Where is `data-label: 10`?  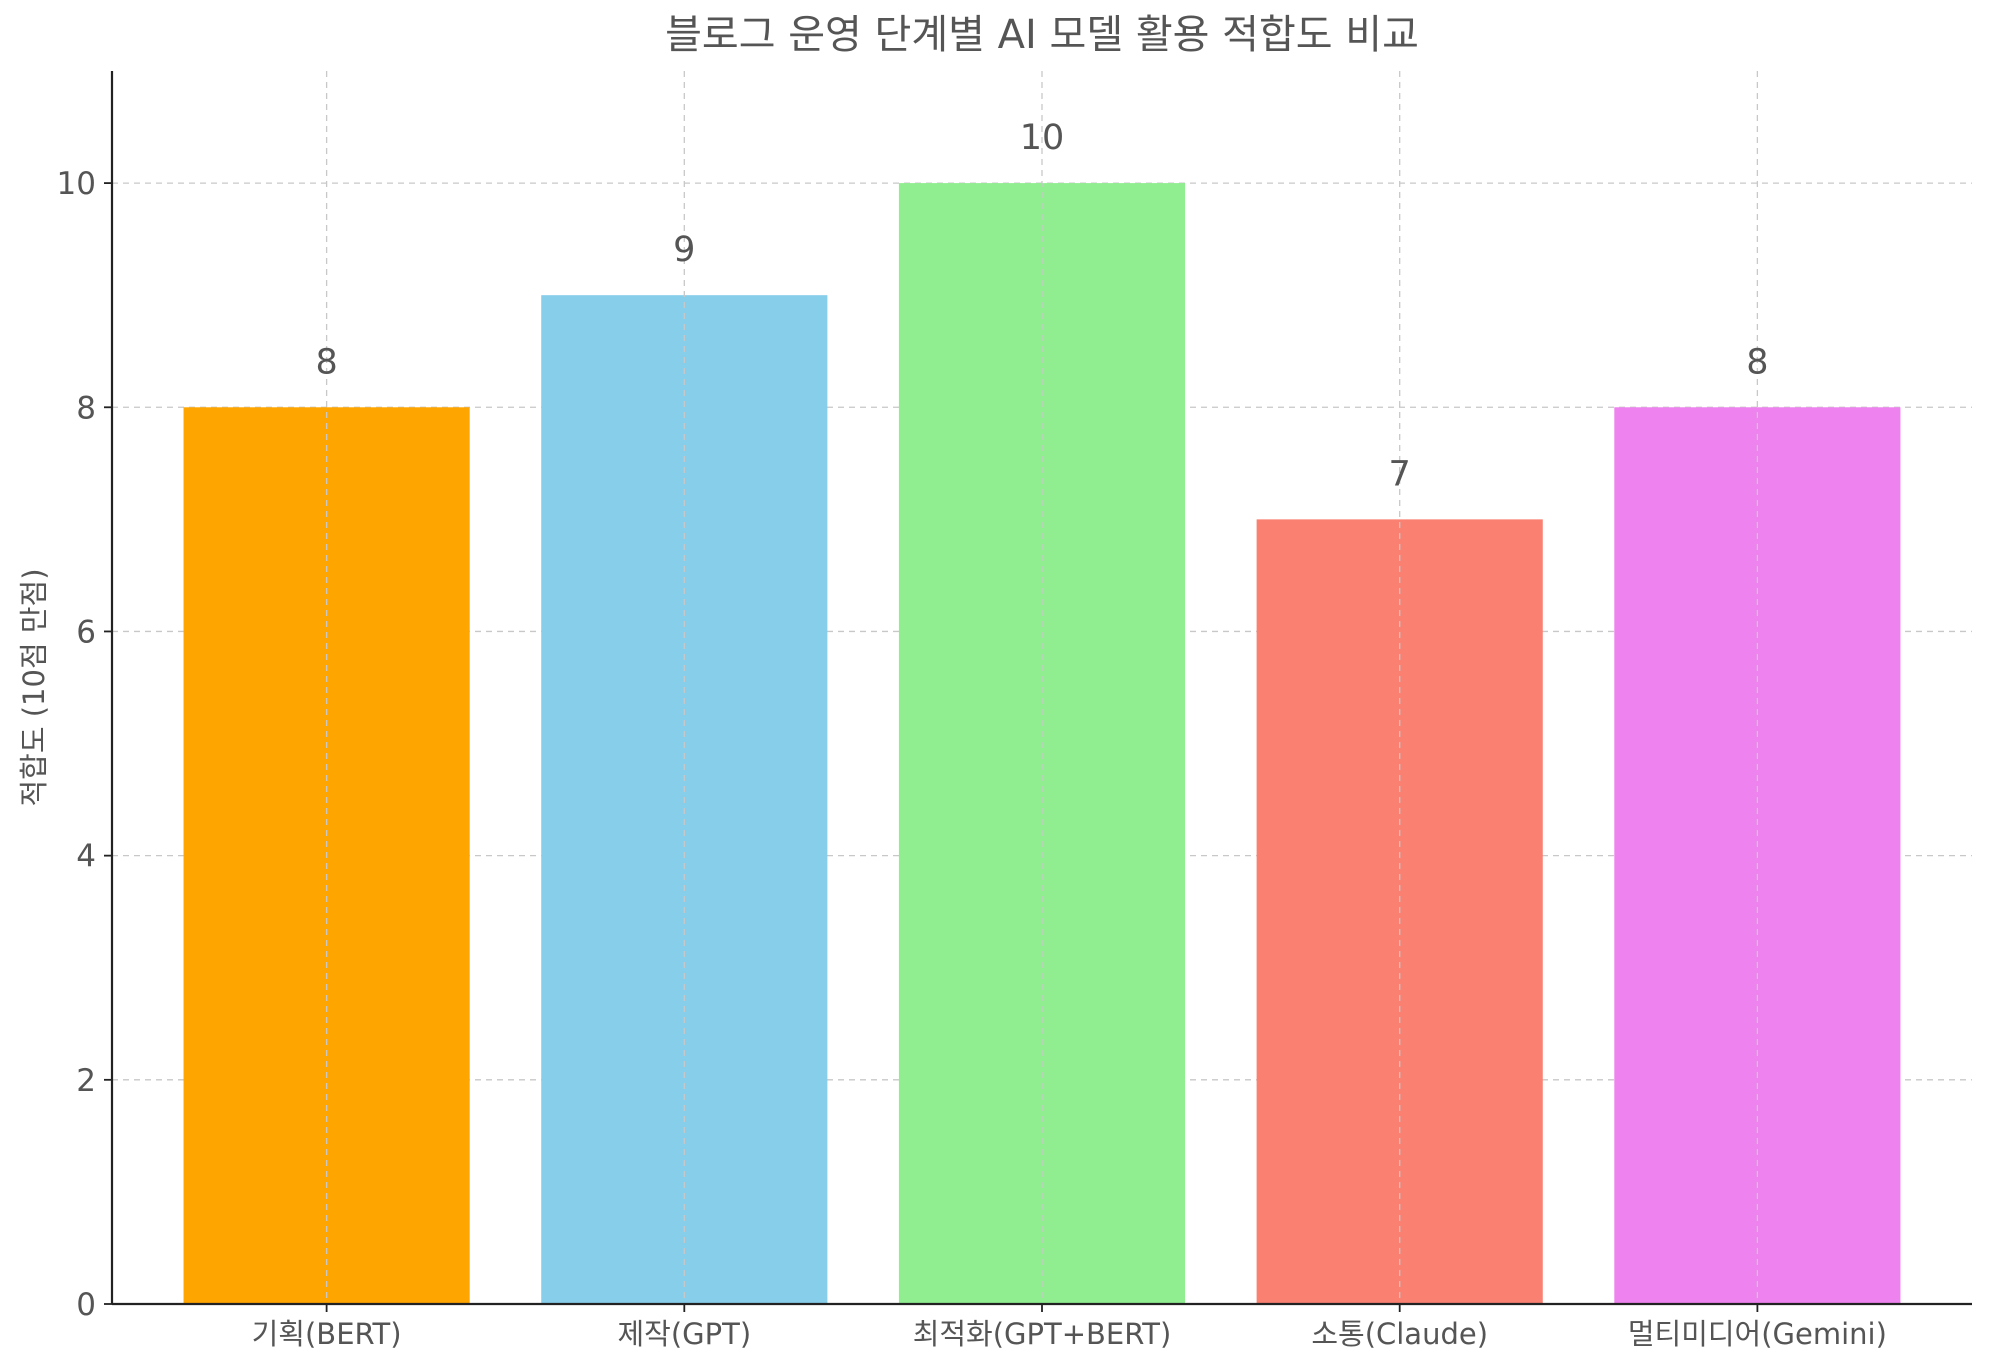 data-label: 10 is located at coordinates (1042, 138).